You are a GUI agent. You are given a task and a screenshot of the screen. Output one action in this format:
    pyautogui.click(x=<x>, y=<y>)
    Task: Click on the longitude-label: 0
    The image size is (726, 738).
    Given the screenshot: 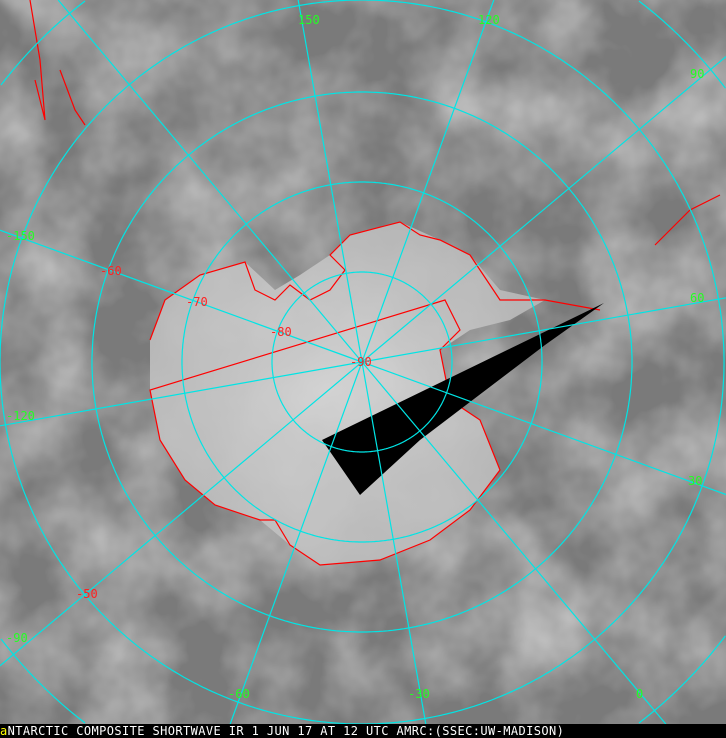 What is the action you would take?
    pyautogui.click(x=639, y=694)
    